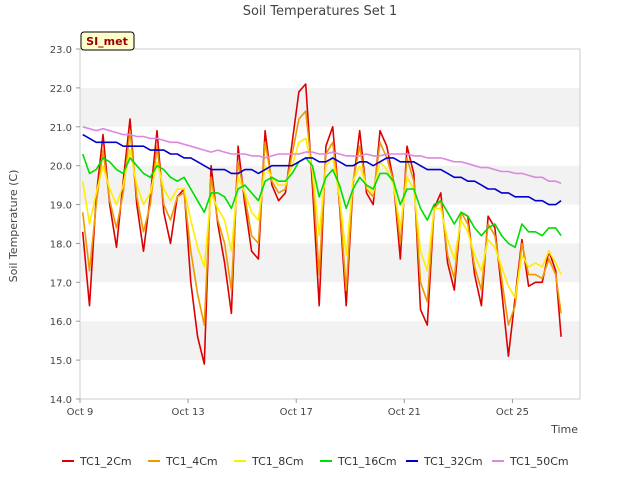 Image resolution: width=640 pixels, height=480 pixels. Describe the element at coordinates (105, 461) in the screenshot. I see `legend-label: TC1_2Cm` at that location.